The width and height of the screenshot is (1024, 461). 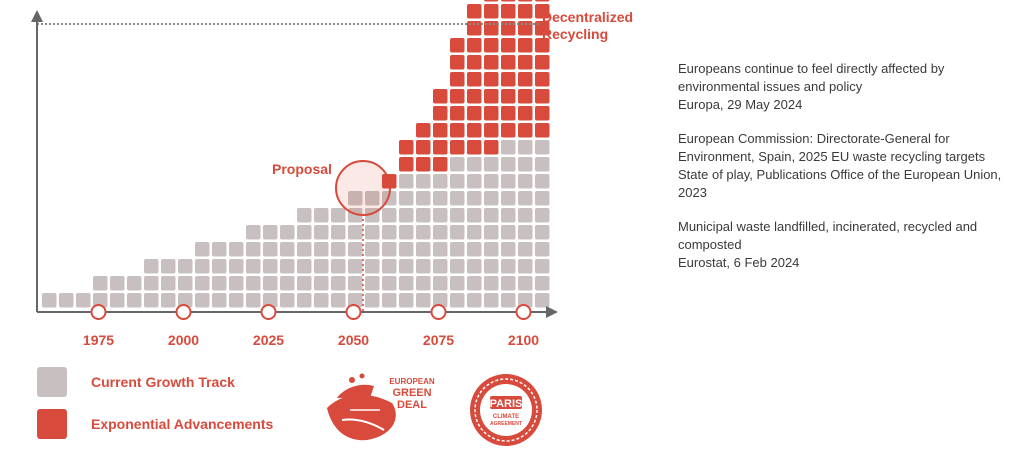 What do you see at coordinates (363, 188) in the screenshot?
I see `proposal-circle` at bounding box center [363, 188].